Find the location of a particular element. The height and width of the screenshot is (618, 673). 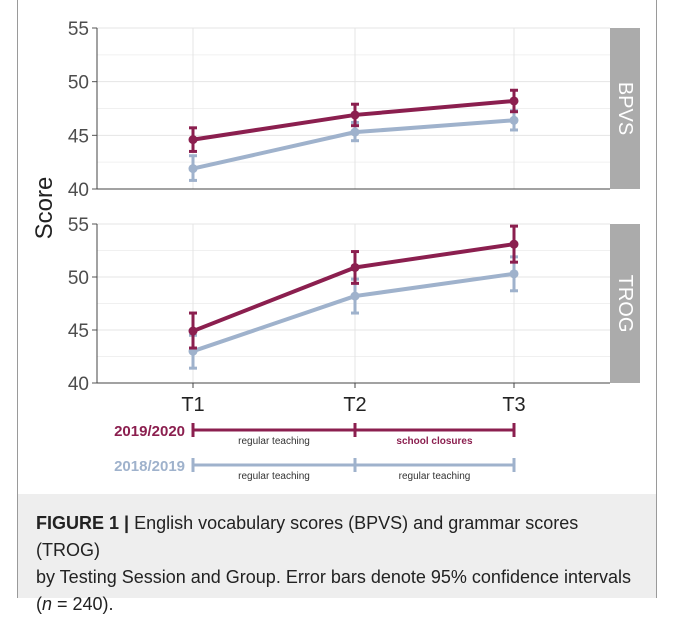

panel-strip-label: TROG is located at coordinates (625, 304).